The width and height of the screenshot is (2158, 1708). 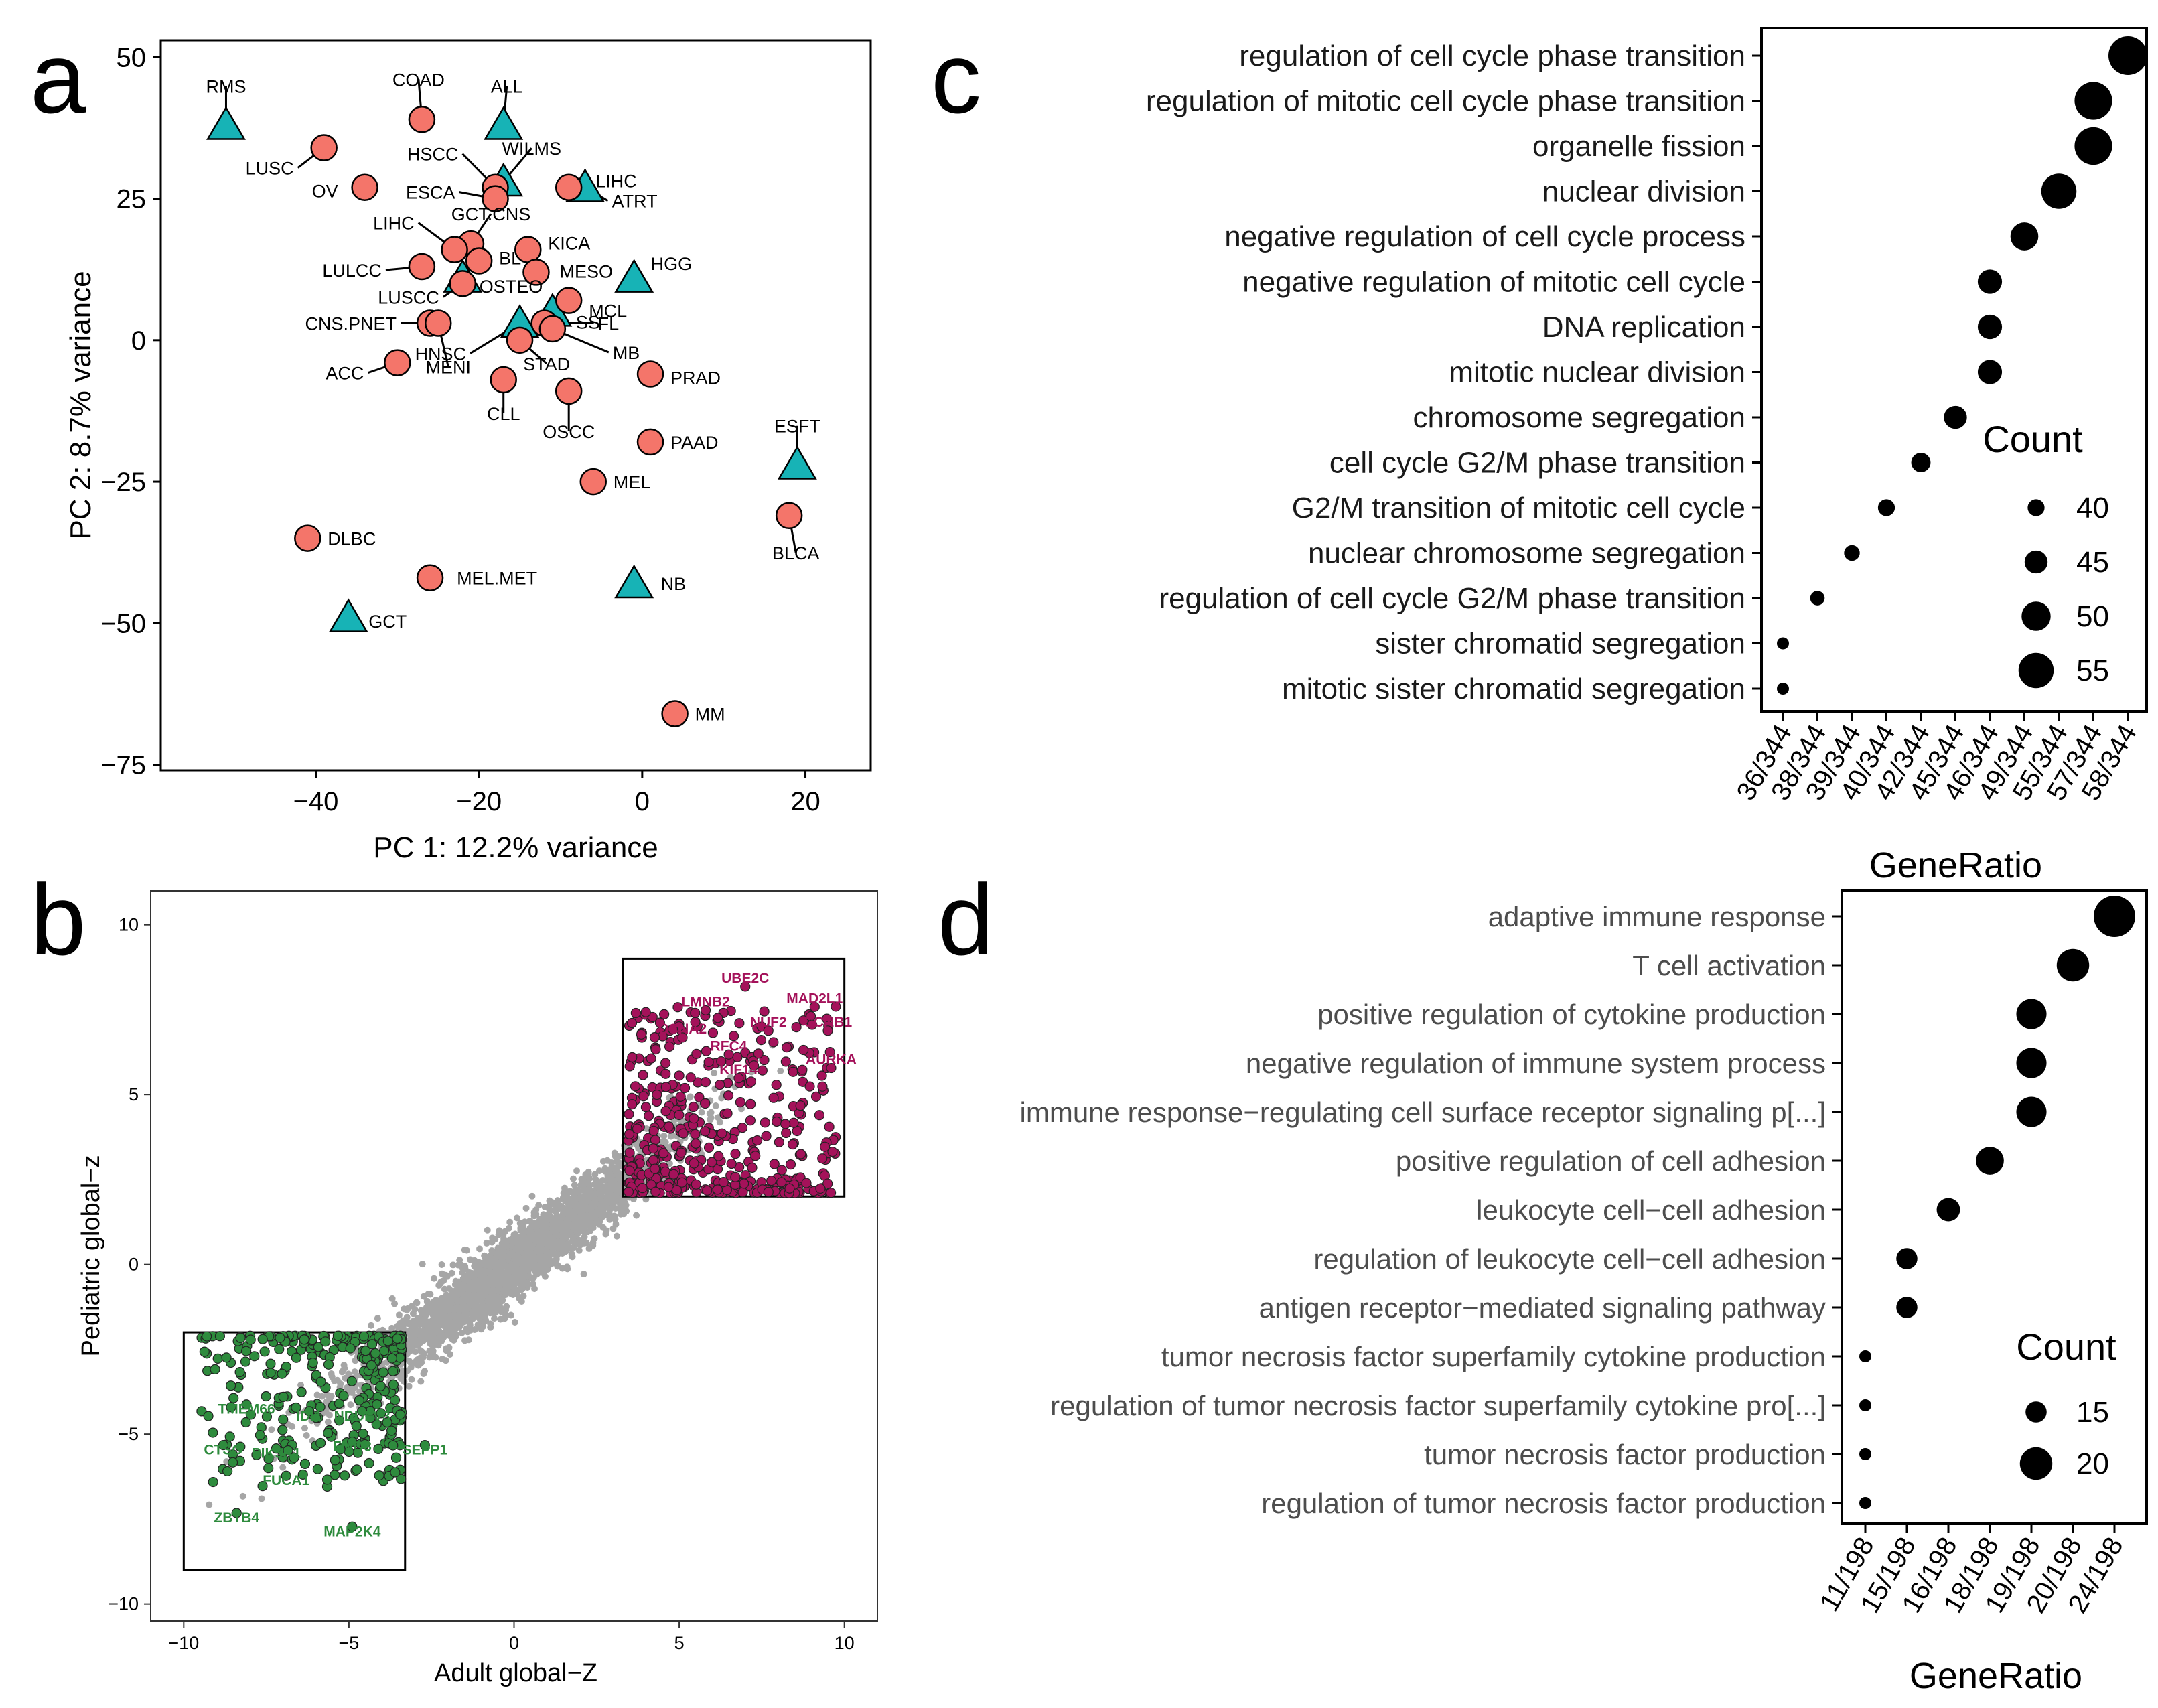 What do you see at coordinates (362, 1416) in the screenshot?
I see `down-gene-label: NDUFV3` at bounding box center [362, 1416].